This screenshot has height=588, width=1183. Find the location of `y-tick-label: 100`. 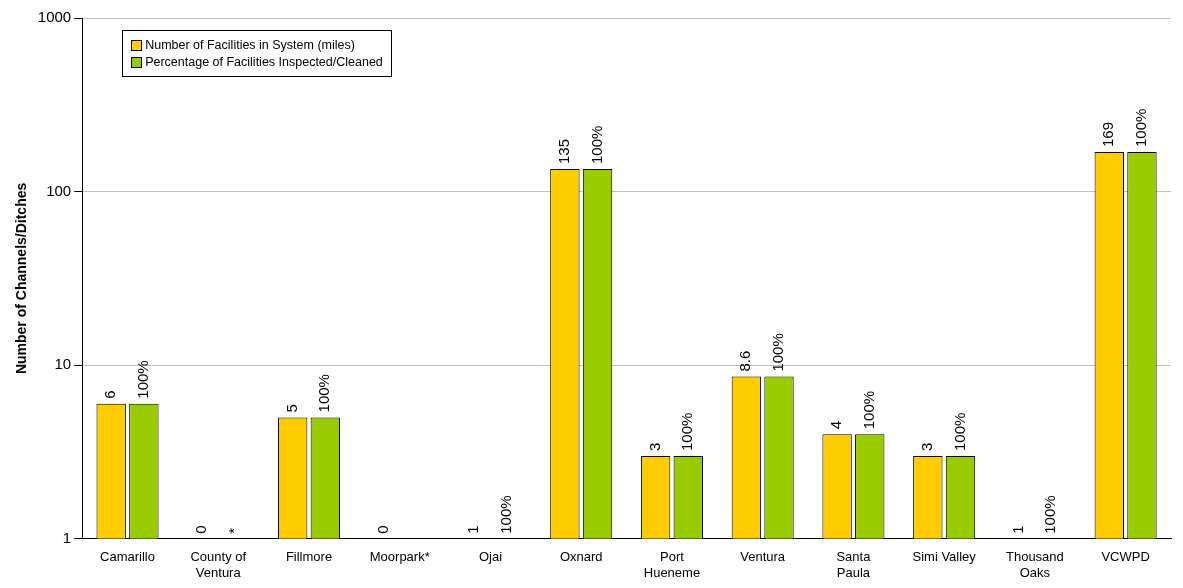

y-tick-label: 100 is located at coordinates (59, 190).